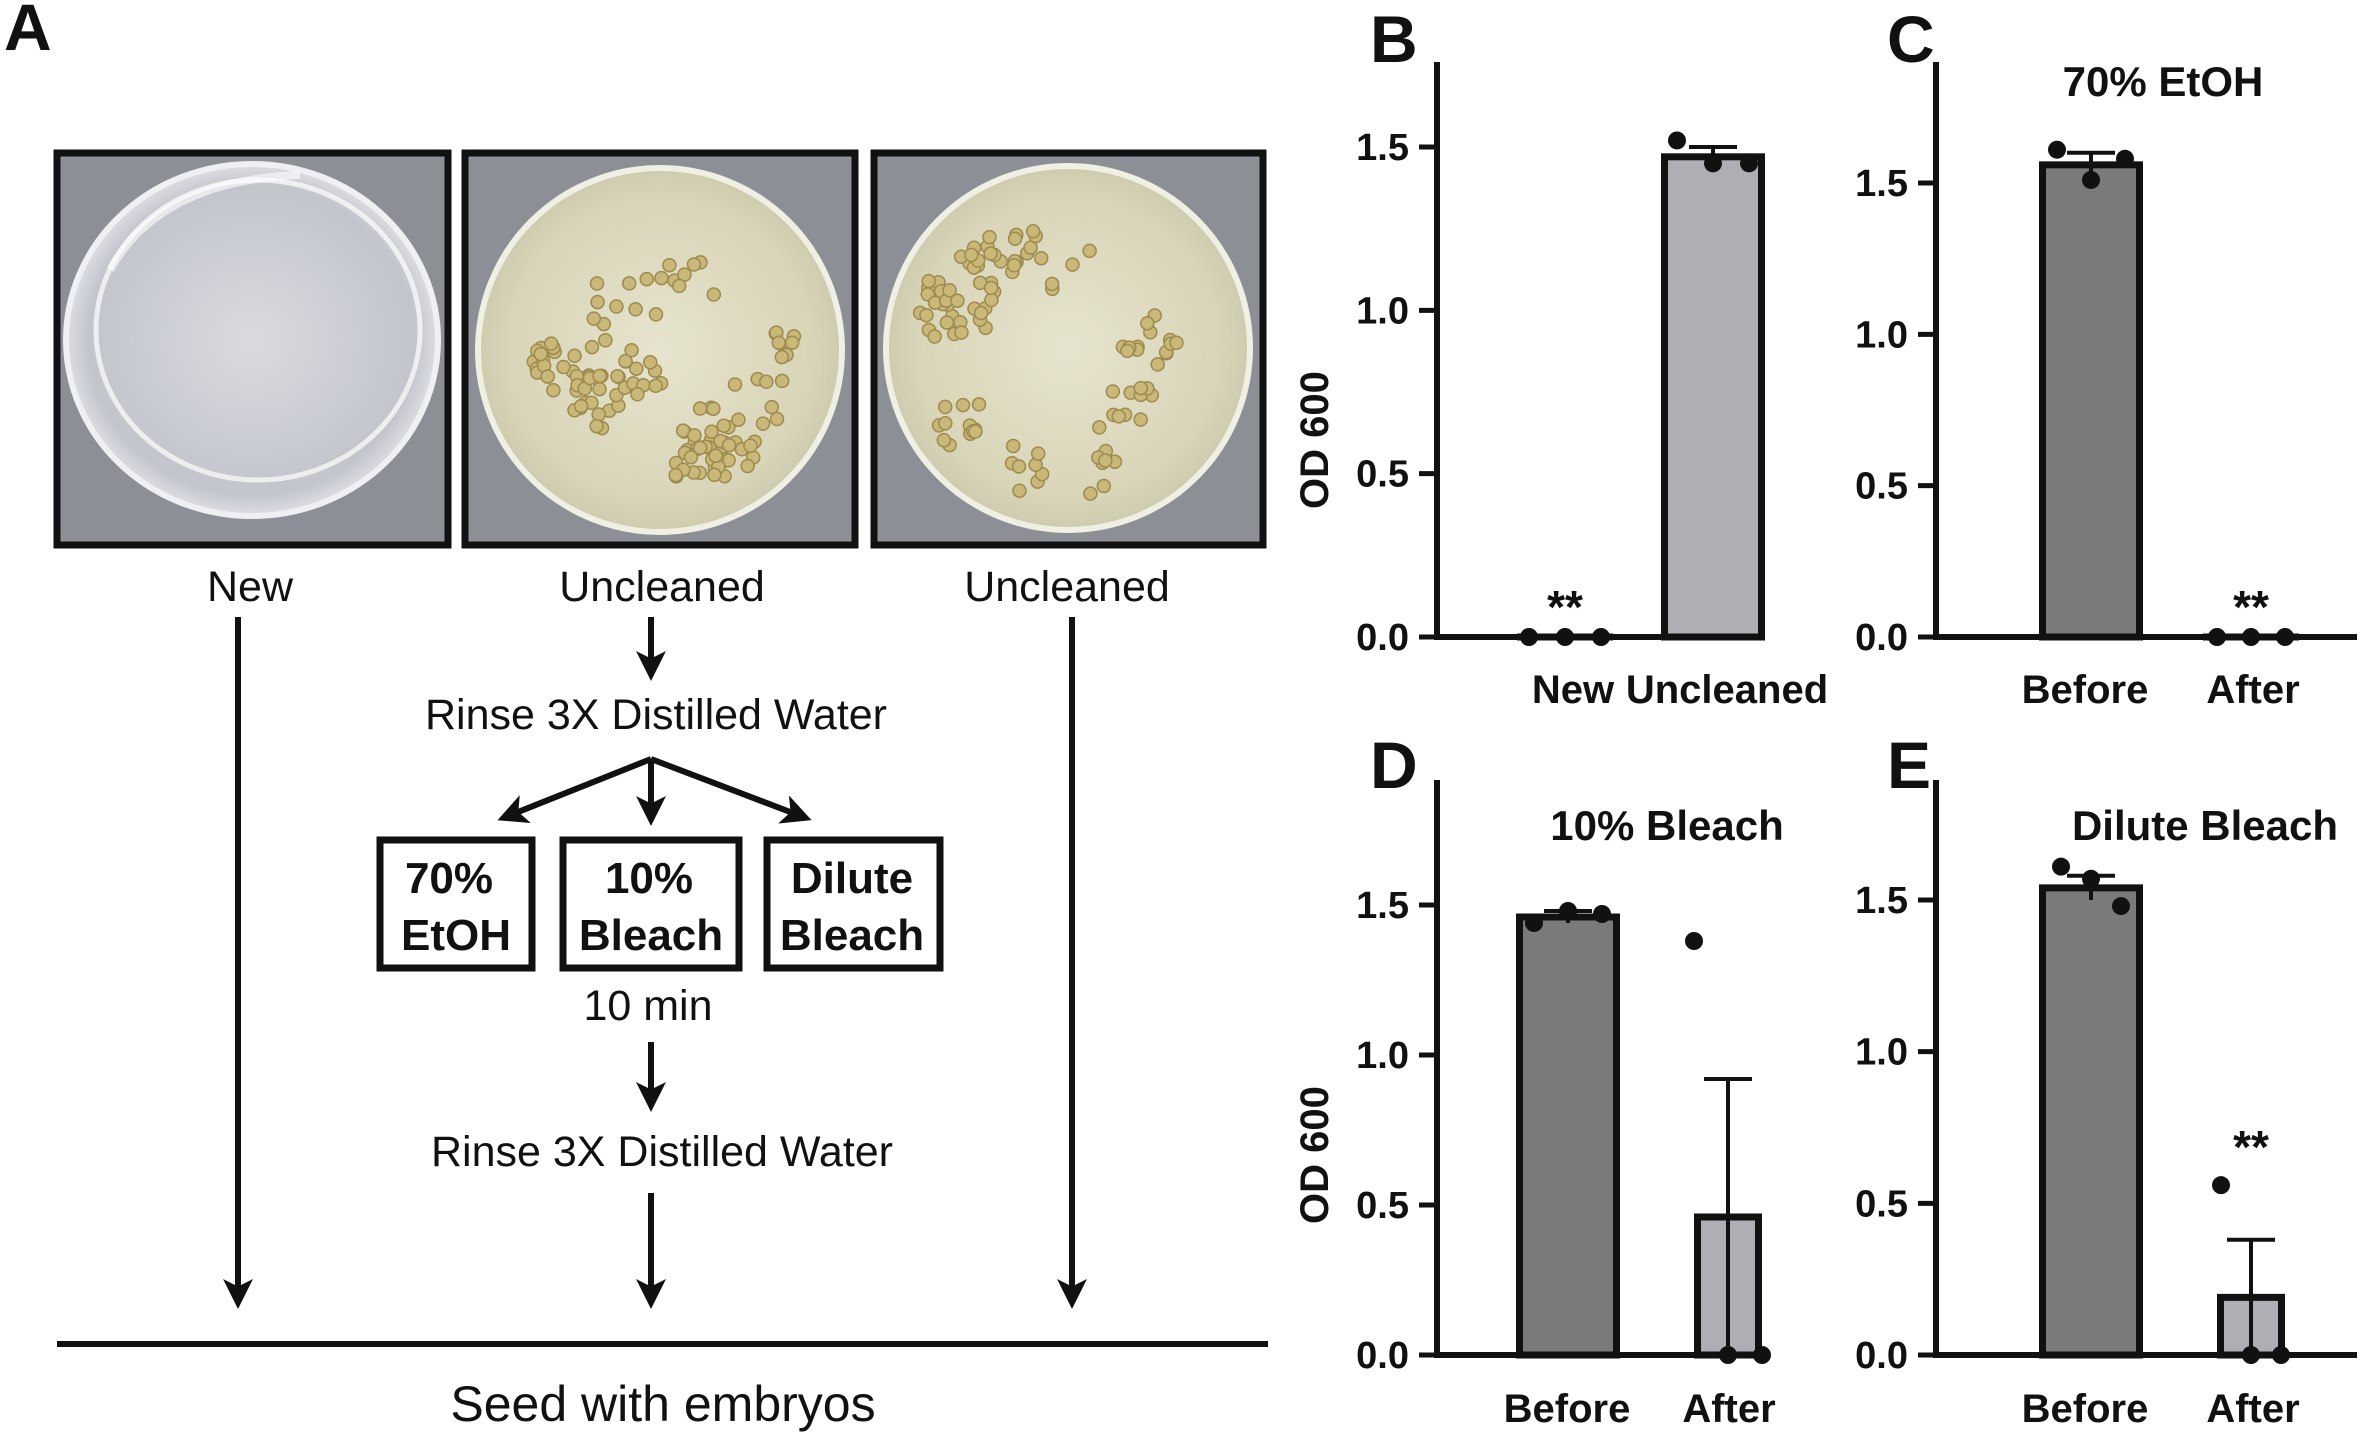 The height and width of the screenshot is (1441, 2370). What do you see at coordinates (1909, 765) in the screenshot?
I see `panel-letter-e: E` at bounding box center [1909, 765].